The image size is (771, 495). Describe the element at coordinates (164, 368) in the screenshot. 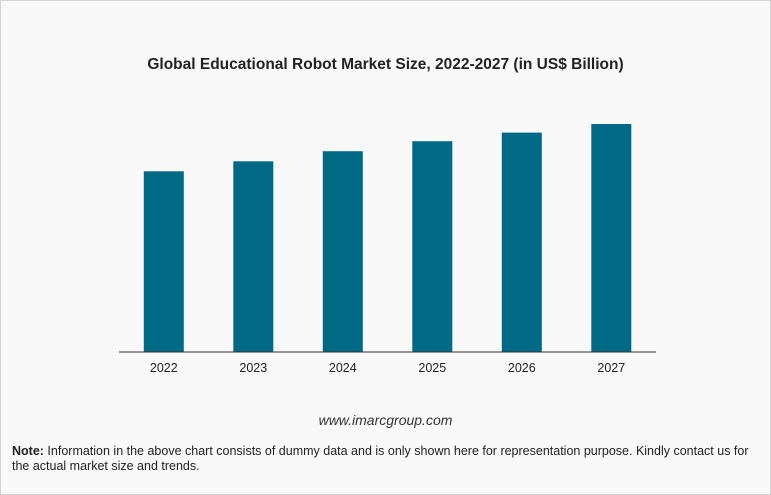

I see `x-tick-label-2022: 2022` at that location.